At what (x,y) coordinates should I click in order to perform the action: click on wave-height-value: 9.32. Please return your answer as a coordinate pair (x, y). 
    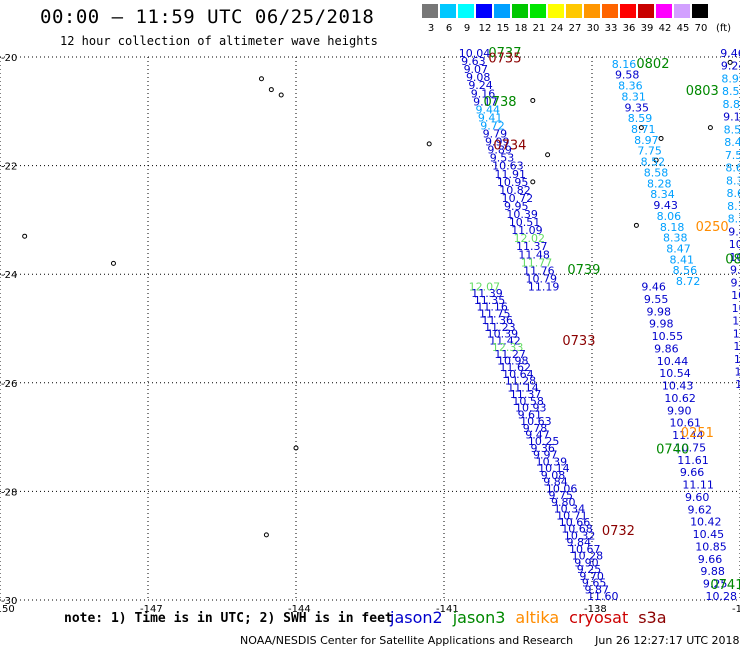
    Looking at the image, I should click on (735, 270).